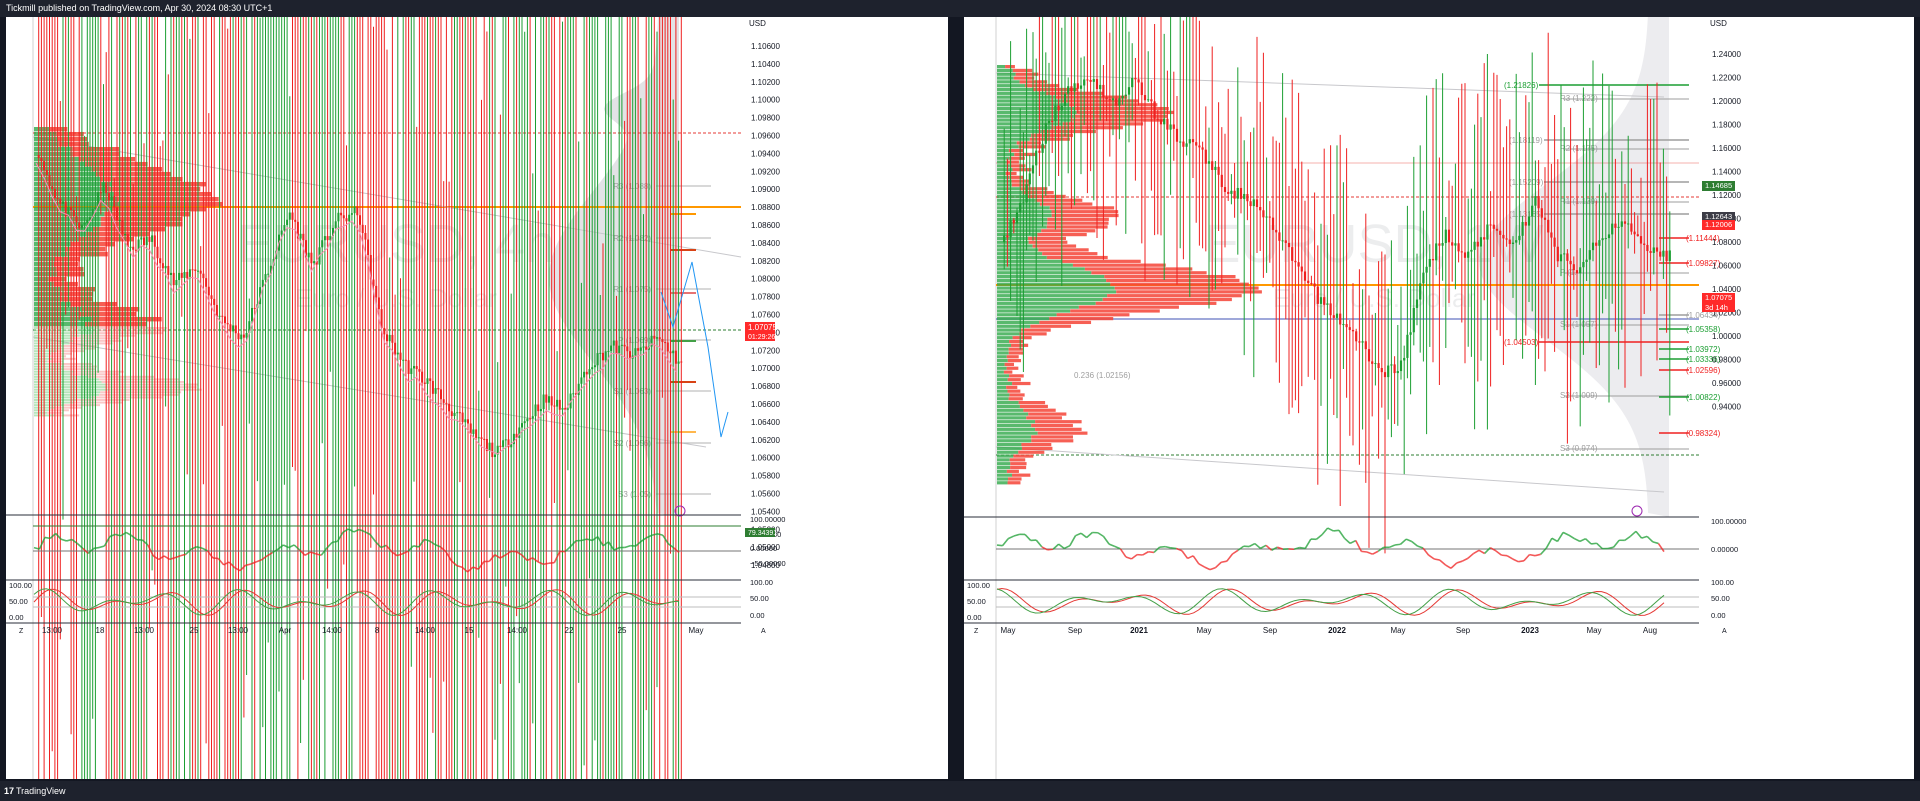 The height and width of the screenshot is (801, 1920). What do you see at coordinates (765, 440) in the screenshot?
I see `price-tick: 1.06200` at bounding box center [765, 440].